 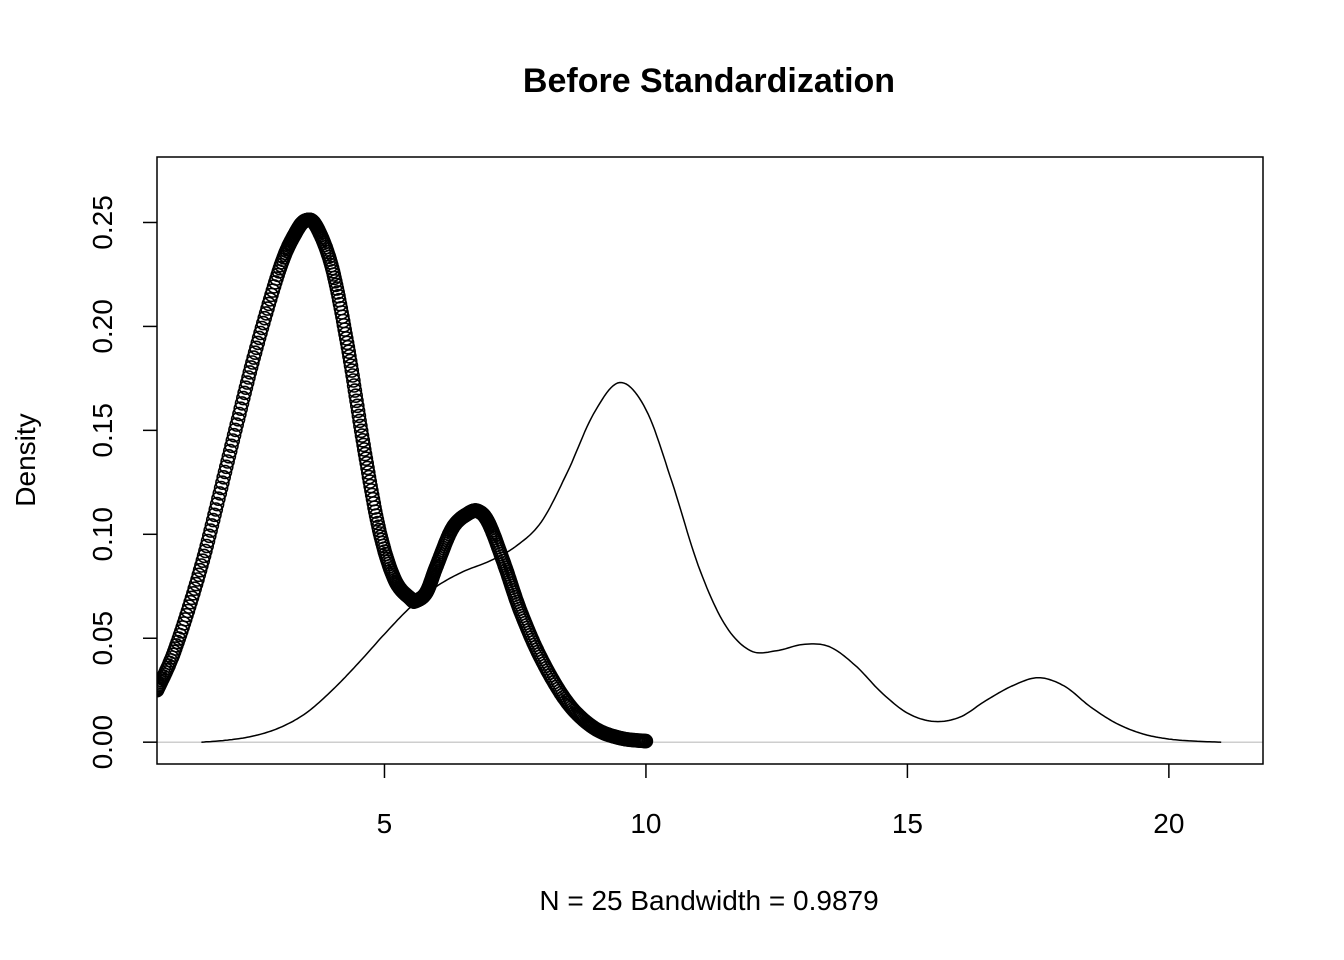 What do you see at coordinates (907, 823) in the screenshot?
I see `x-tick-label: 15` at bounding box center [907, 823].